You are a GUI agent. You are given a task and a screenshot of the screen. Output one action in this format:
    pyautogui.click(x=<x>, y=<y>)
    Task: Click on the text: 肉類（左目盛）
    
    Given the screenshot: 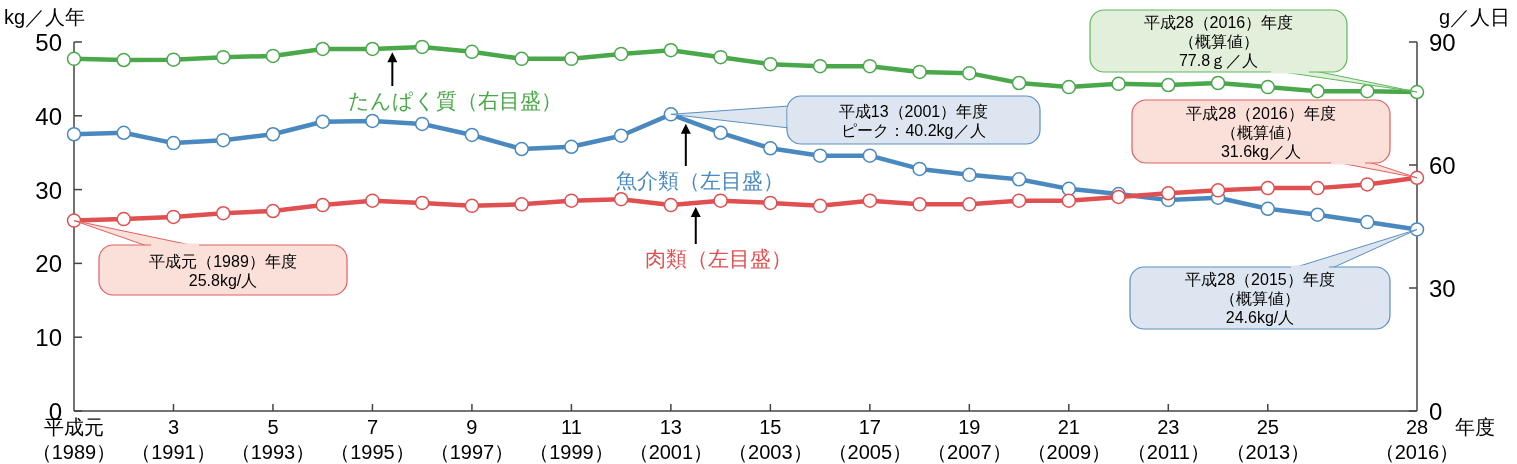 What is the action you would take?
    pyautogui.click(x=718, y=258)
    